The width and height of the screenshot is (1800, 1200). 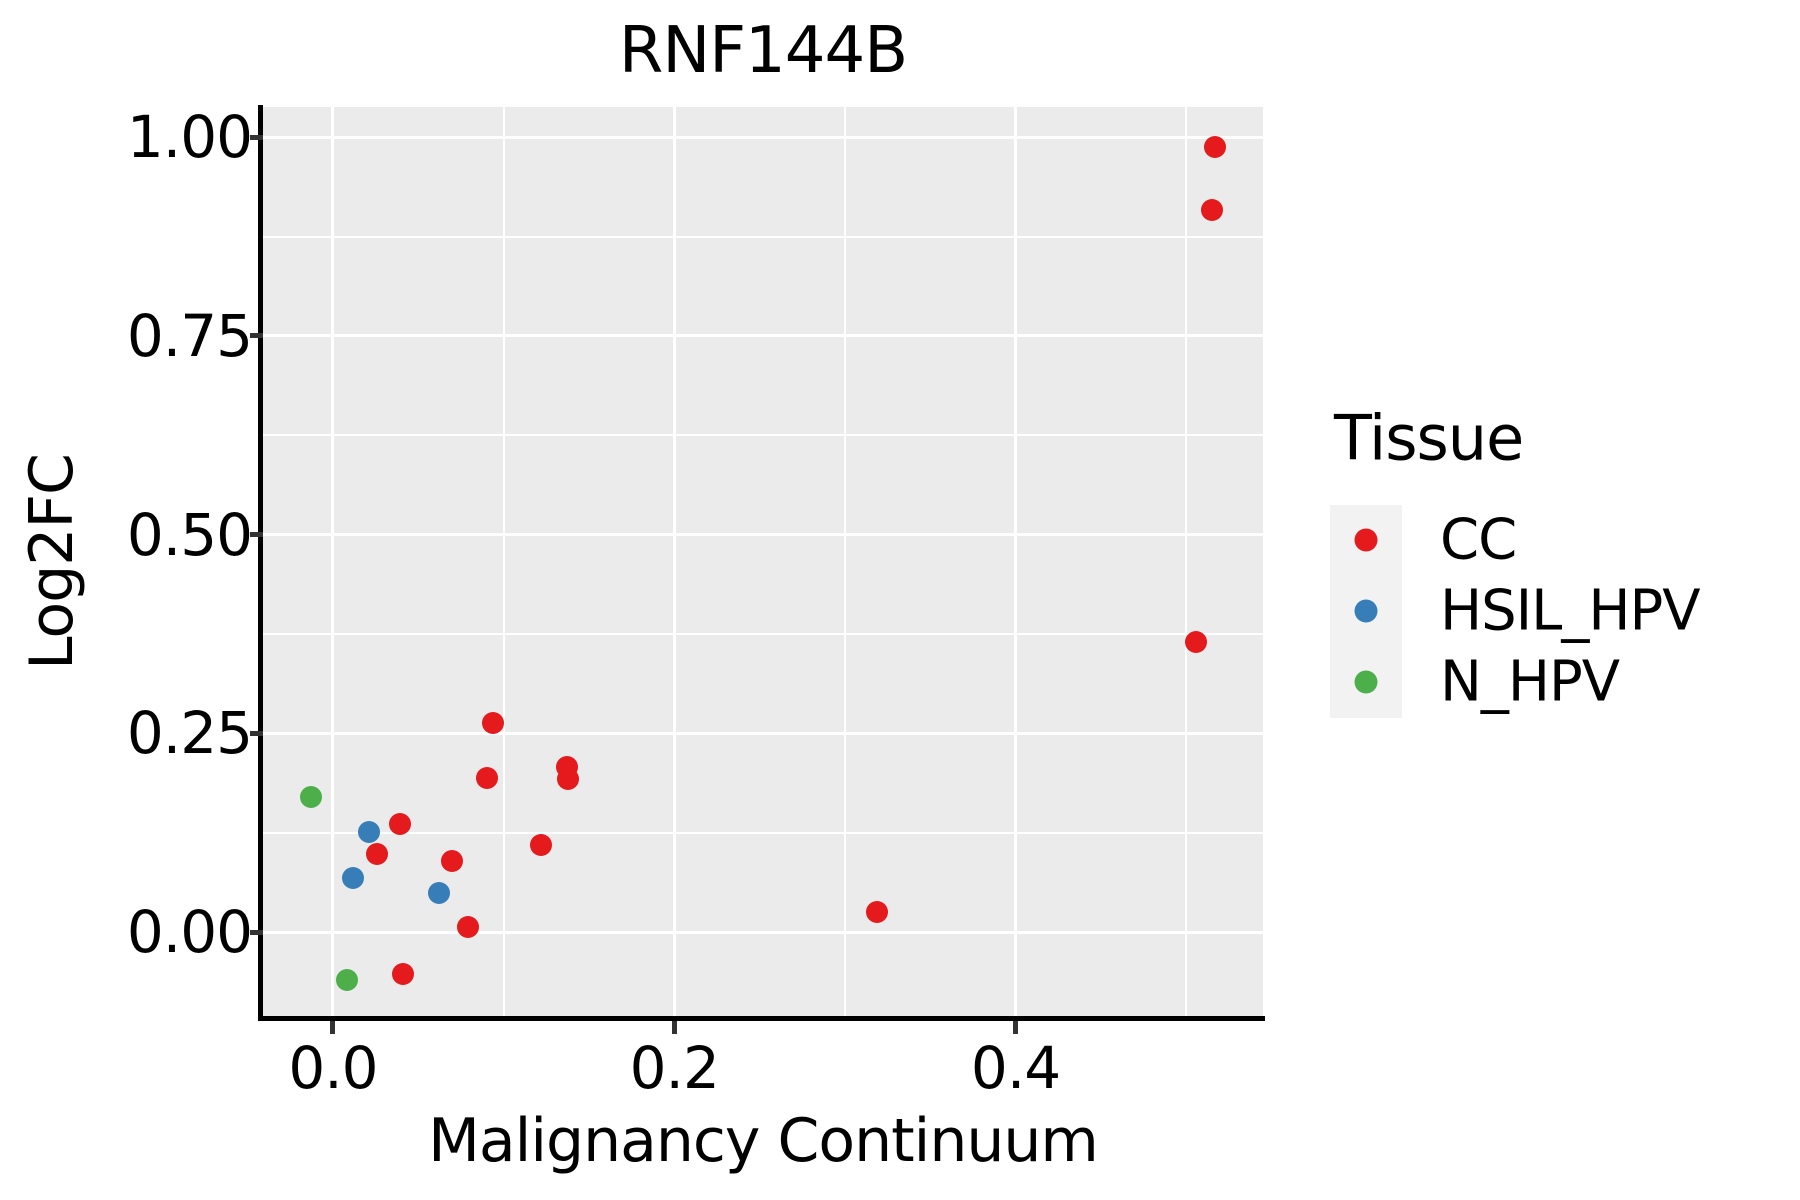 What do you see at coordinates (763, 1141) in the screenshot?
I see `x-axis-title: Malignancy Continuum` at bounding box center [763, 1141].